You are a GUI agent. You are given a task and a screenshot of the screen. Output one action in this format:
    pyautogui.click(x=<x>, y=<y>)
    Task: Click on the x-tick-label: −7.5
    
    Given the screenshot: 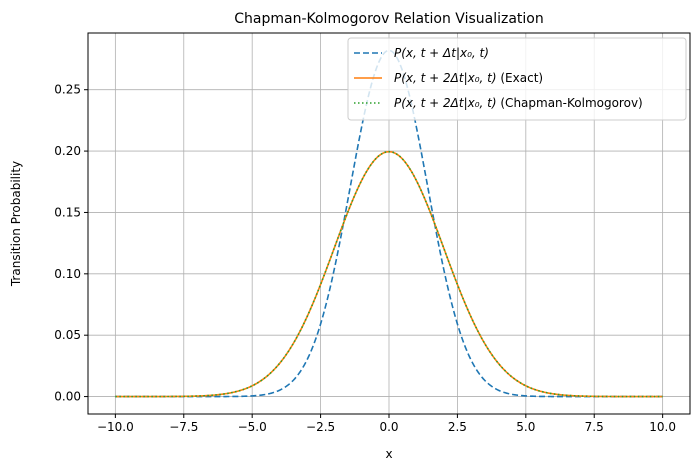 What is the action you would take?
    pyautogui.click(x=183, y=427)
    